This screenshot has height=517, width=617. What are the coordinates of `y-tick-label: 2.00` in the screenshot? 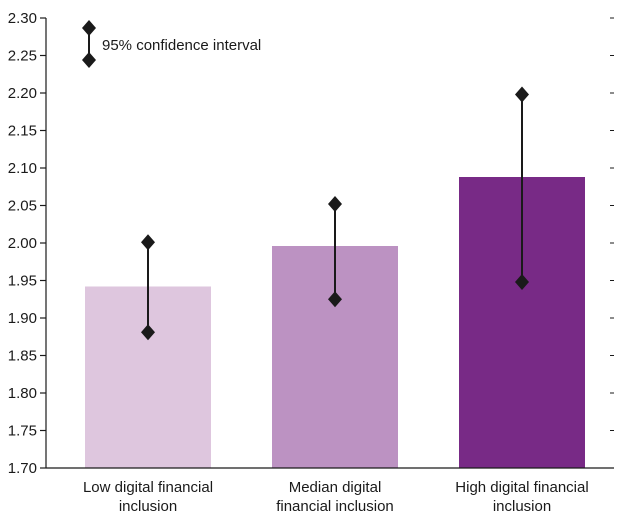 It's located at (22, 243).